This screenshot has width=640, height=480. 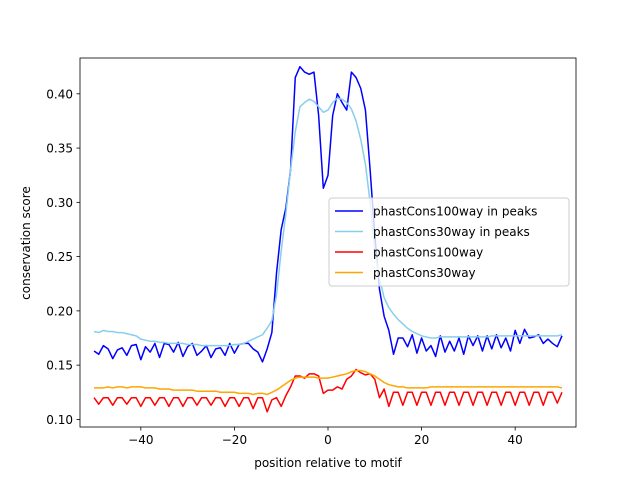 What do you see at coordinates (455, 212) in the screenshot?
I see `legend-label-0: phastCons100way in peaks` at bounding box center [455, 212].